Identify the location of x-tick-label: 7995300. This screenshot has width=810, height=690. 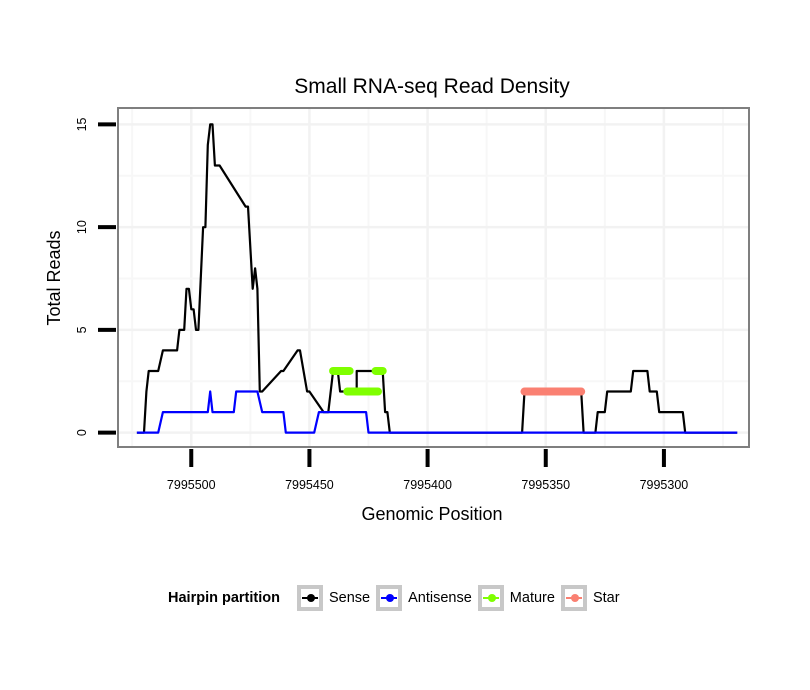
(664, 485).